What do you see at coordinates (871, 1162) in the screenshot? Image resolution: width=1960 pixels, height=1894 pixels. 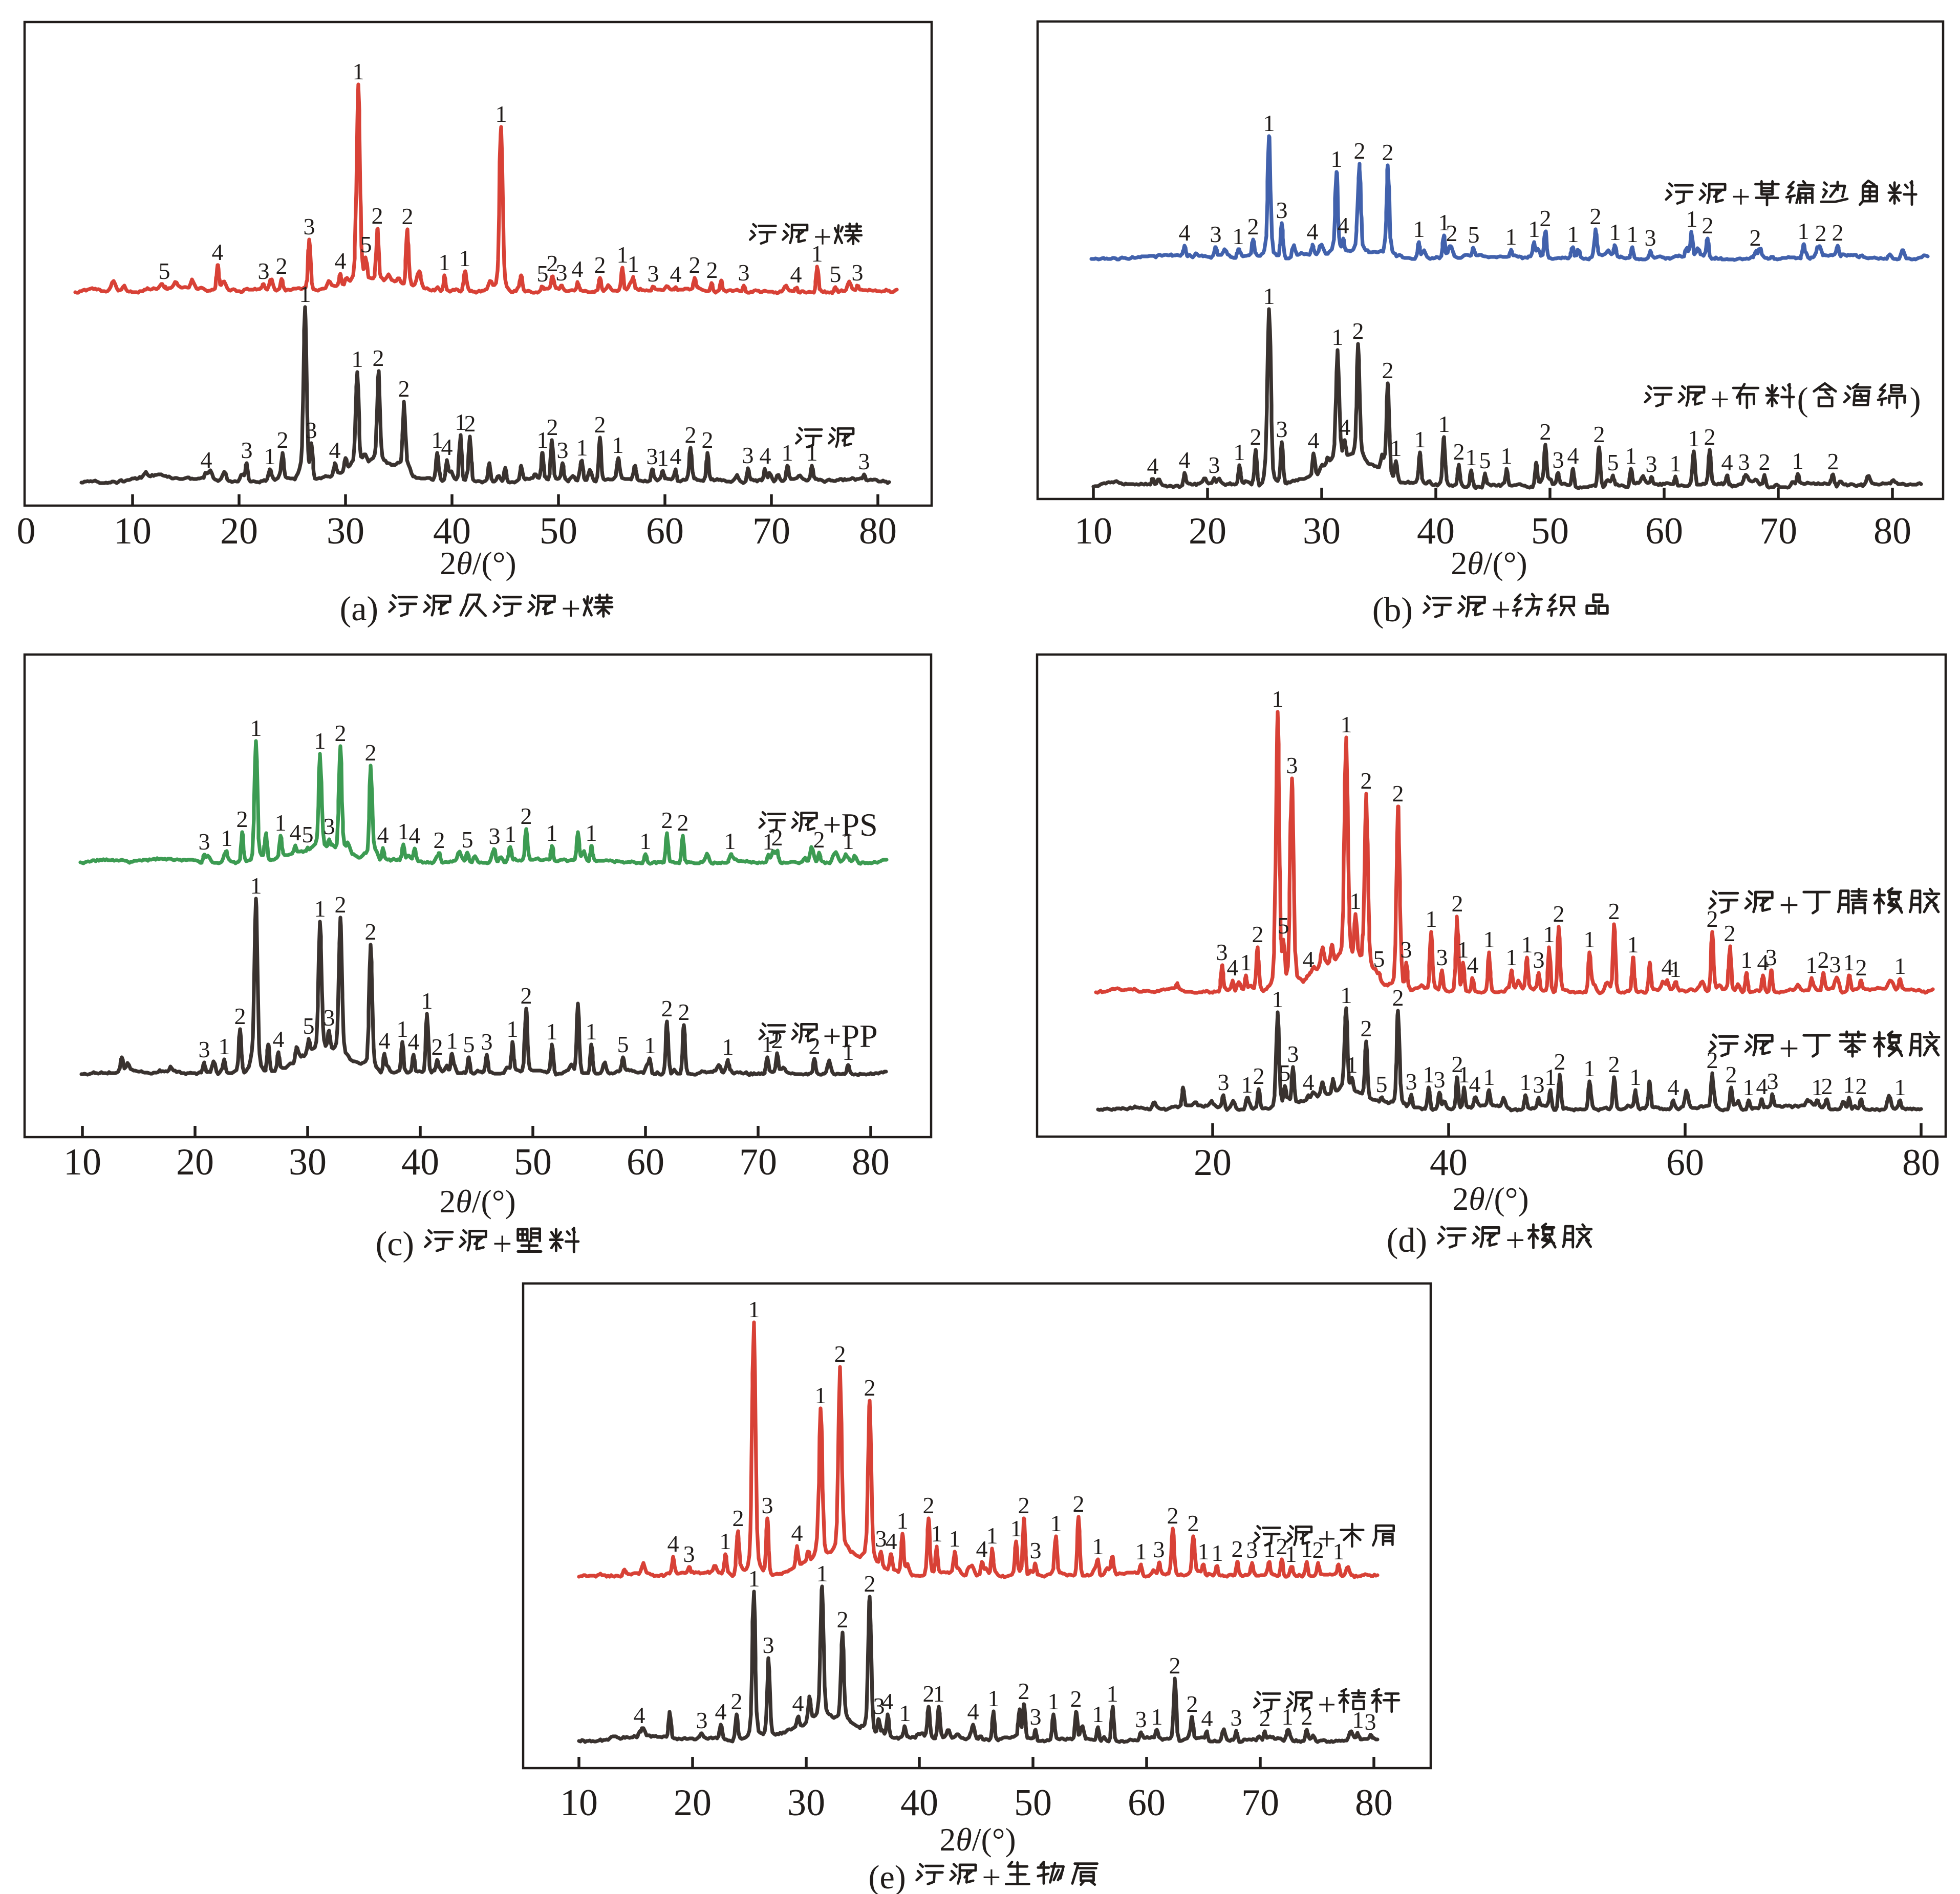 I see `svg-text: 80` at bounding box center [871, 1162].